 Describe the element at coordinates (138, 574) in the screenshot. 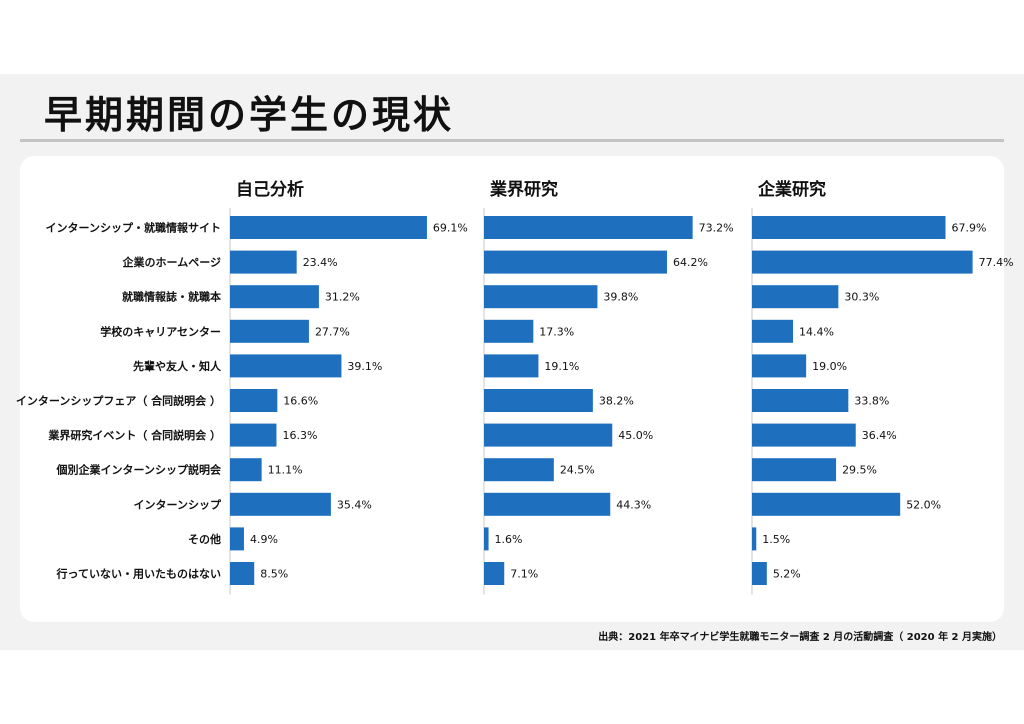

I see `category-label: 行っていない・用いたものはない` at that location.